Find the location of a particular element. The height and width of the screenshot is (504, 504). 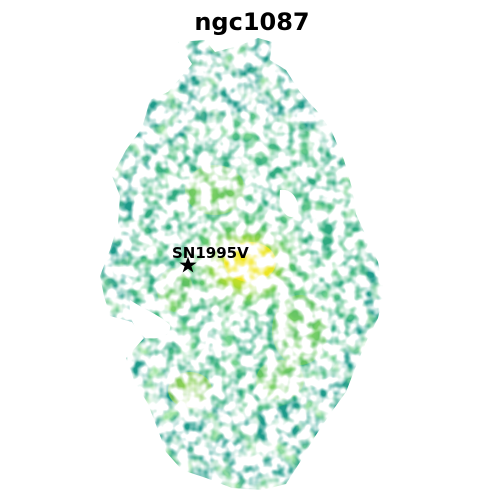

marker-label: SN1995V is located at coordinates (210, 253).